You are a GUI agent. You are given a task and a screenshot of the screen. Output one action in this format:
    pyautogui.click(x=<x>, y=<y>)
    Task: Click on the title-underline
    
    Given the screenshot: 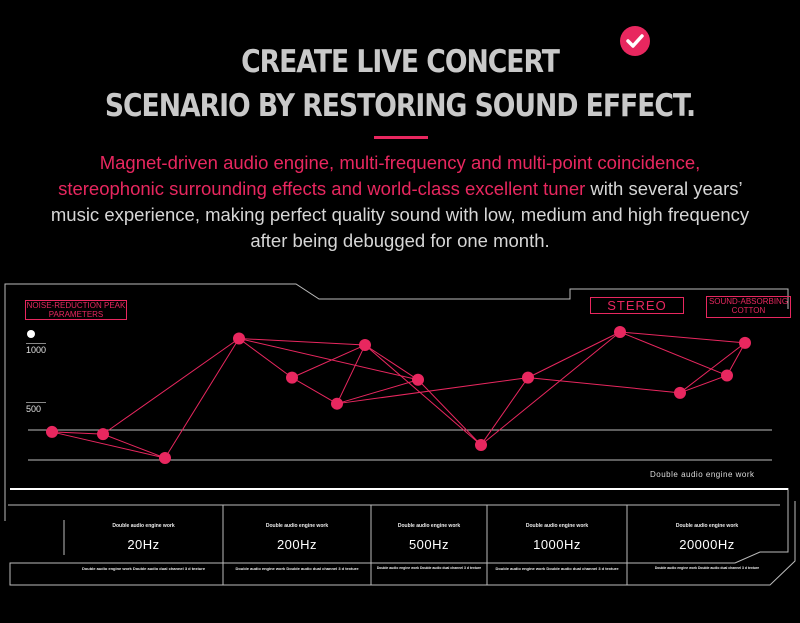 What is the action you would take?
    pyautogui.click(x=401, y=137)
    